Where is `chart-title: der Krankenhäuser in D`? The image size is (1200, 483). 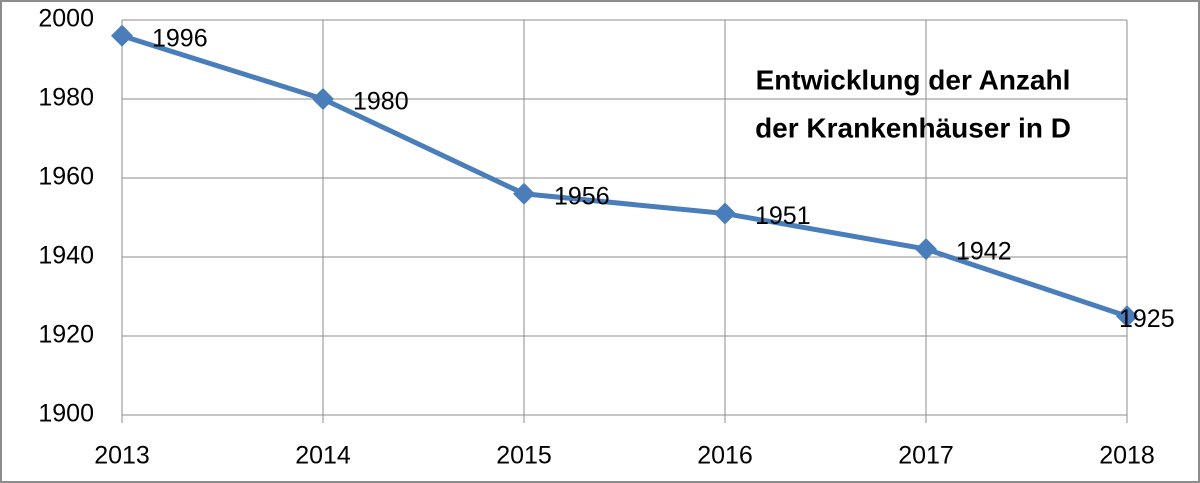
chart-title: der Krankenhäuser in D is located at coordinates (913, 127).